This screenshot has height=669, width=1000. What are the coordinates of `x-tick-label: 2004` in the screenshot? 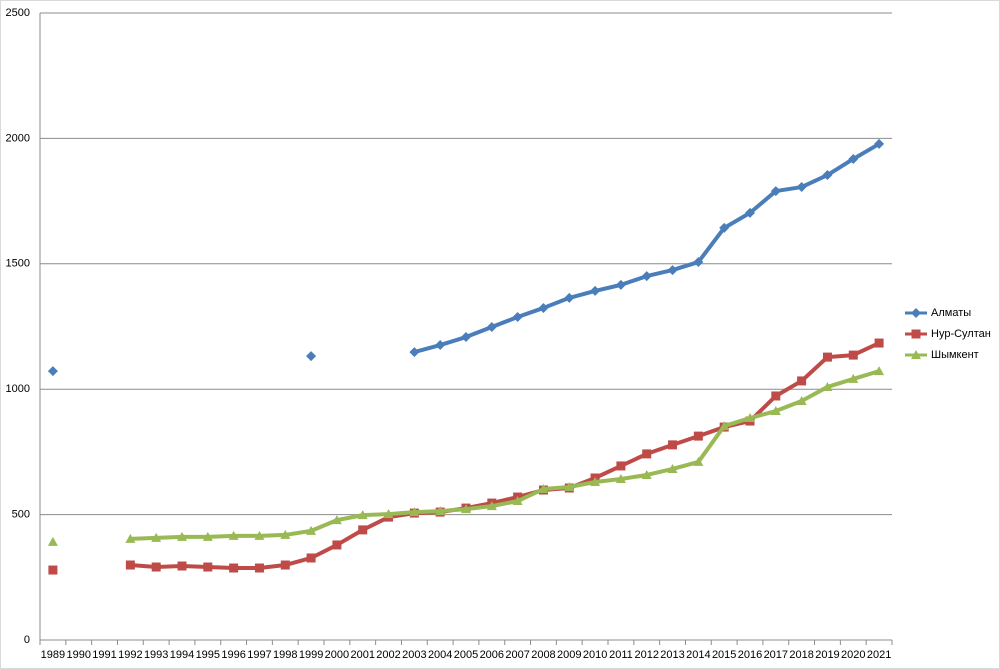 It's located at (440, 655).